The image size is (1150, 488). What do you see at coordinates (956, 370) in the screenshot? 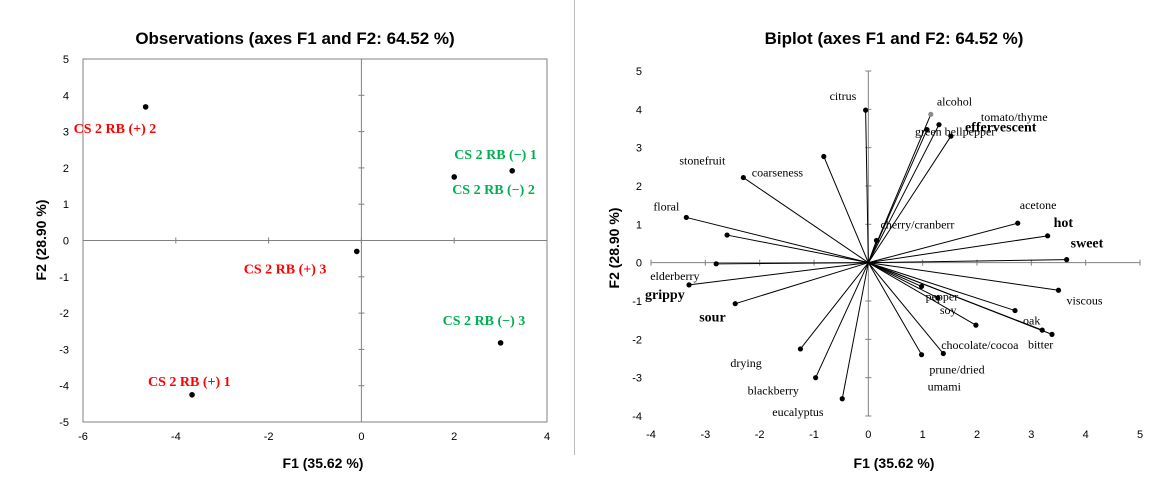
I see `variable-label: prune/dried` at bounding box center [956, 370].